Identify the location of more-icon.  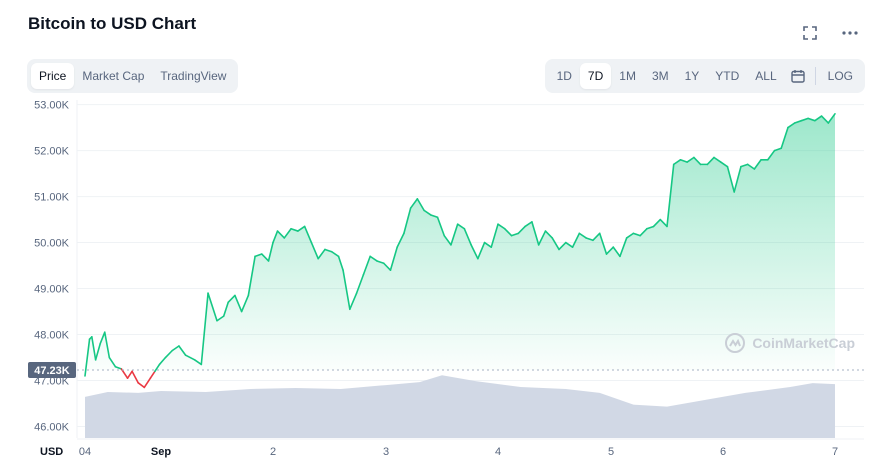
(850, 33).